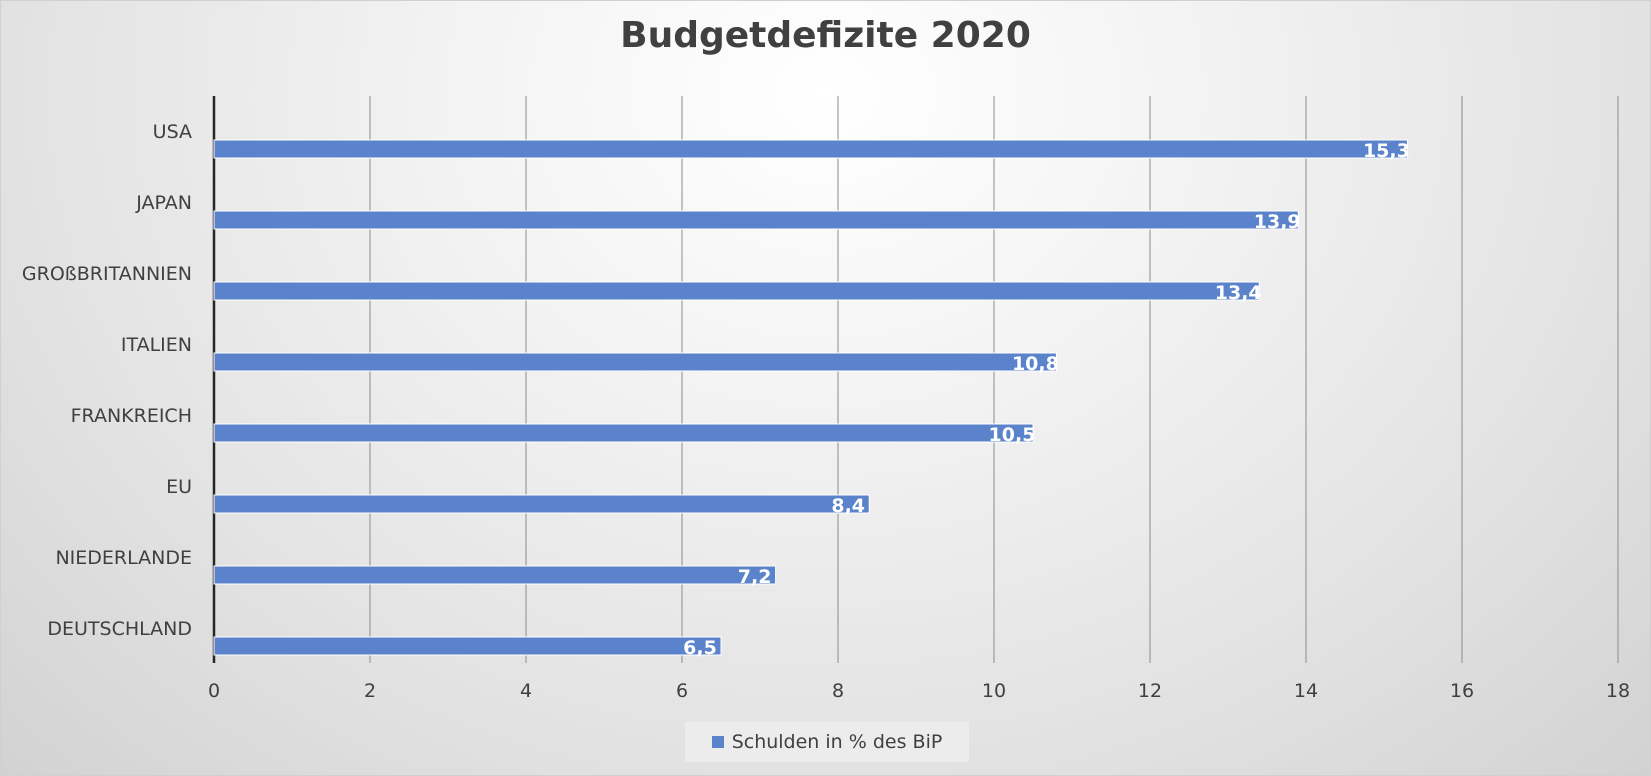 Image resolution: width=1651 pixels, height=776 pixels. I want to click on data-label: 13,4, so click(1238, 293).